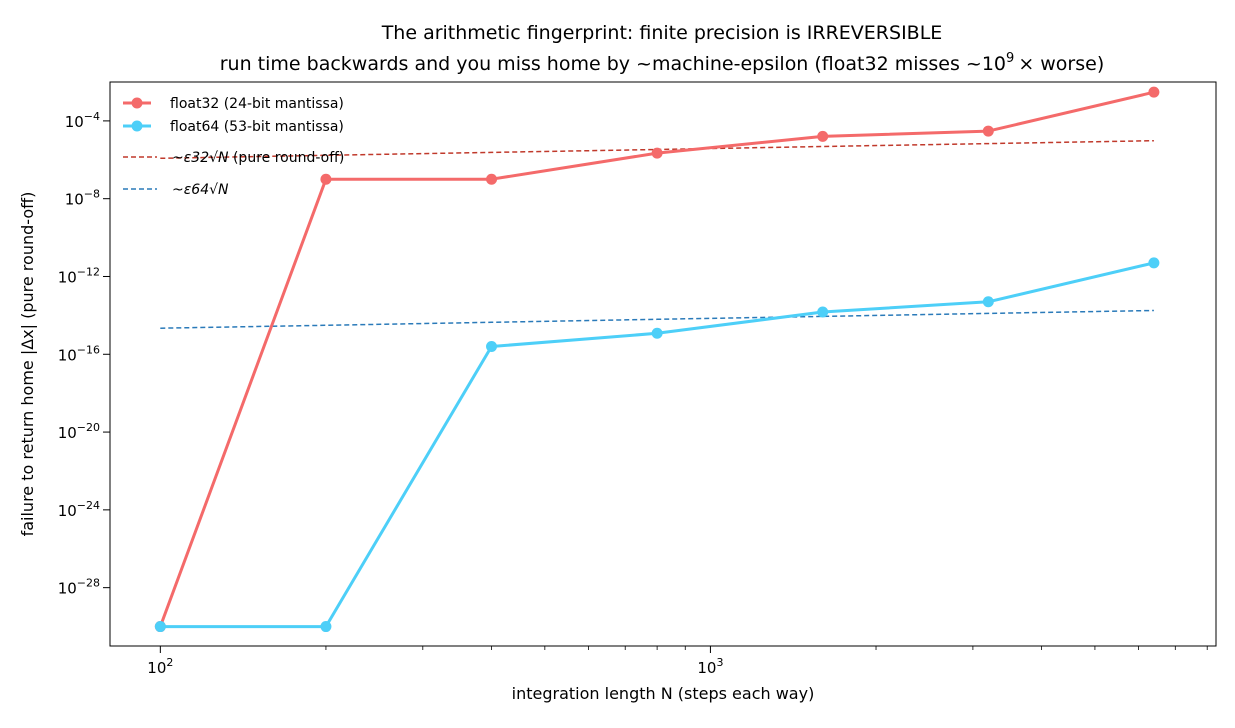 This screenshot has width=1235, height=728. I want to click on legend-label-eps32: ~ε32√N (pure round-off), so click(258, 158).